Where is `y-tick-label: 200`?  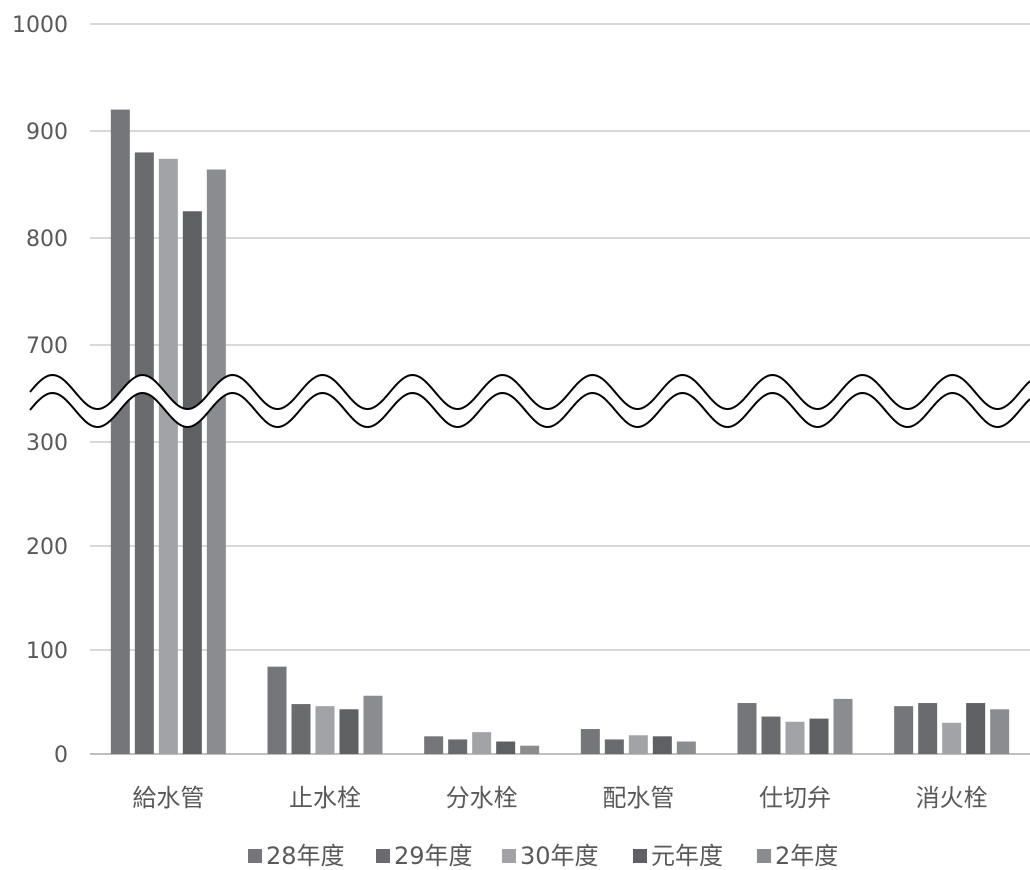 y-tick-label: 200 is located at coordinates (47, 547).